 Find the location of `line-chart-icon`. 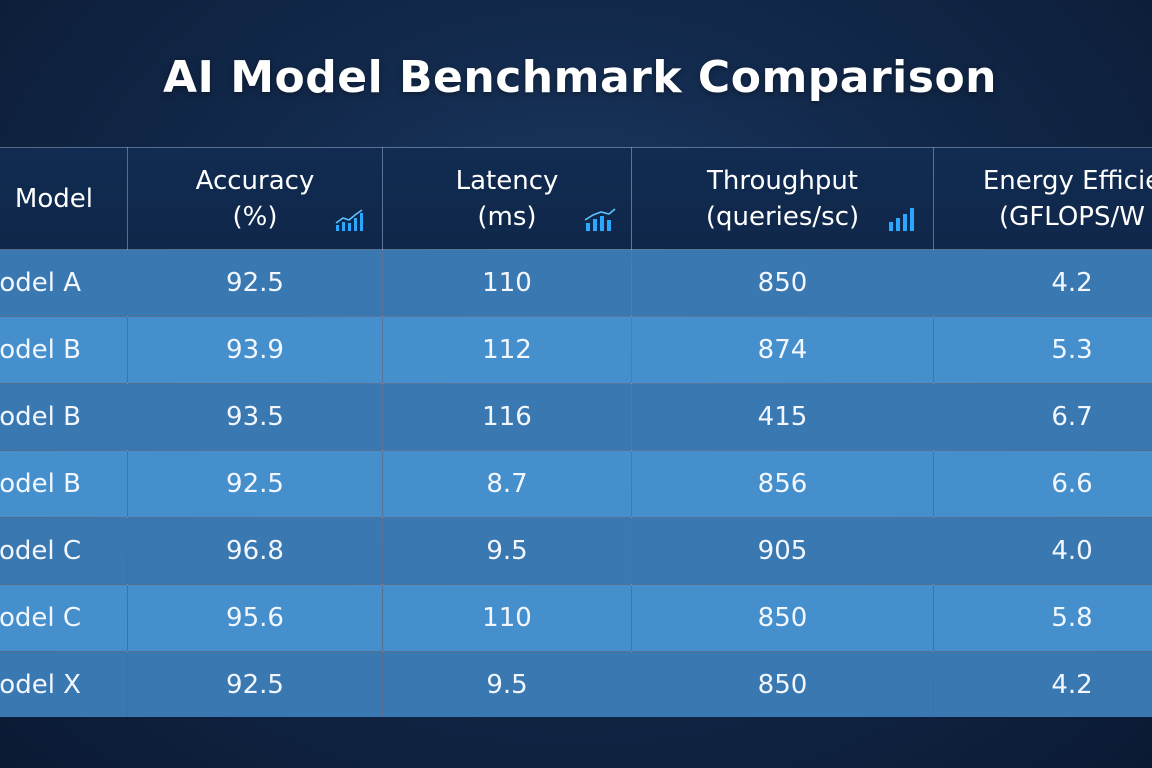

line-chart-icon is located at coordinates (349, 220).